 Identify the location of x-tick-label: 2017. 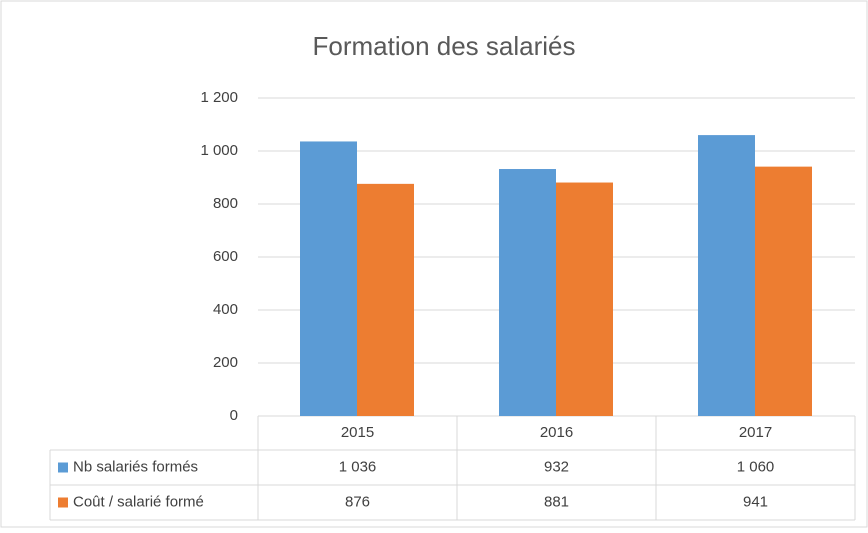
(755, 432).